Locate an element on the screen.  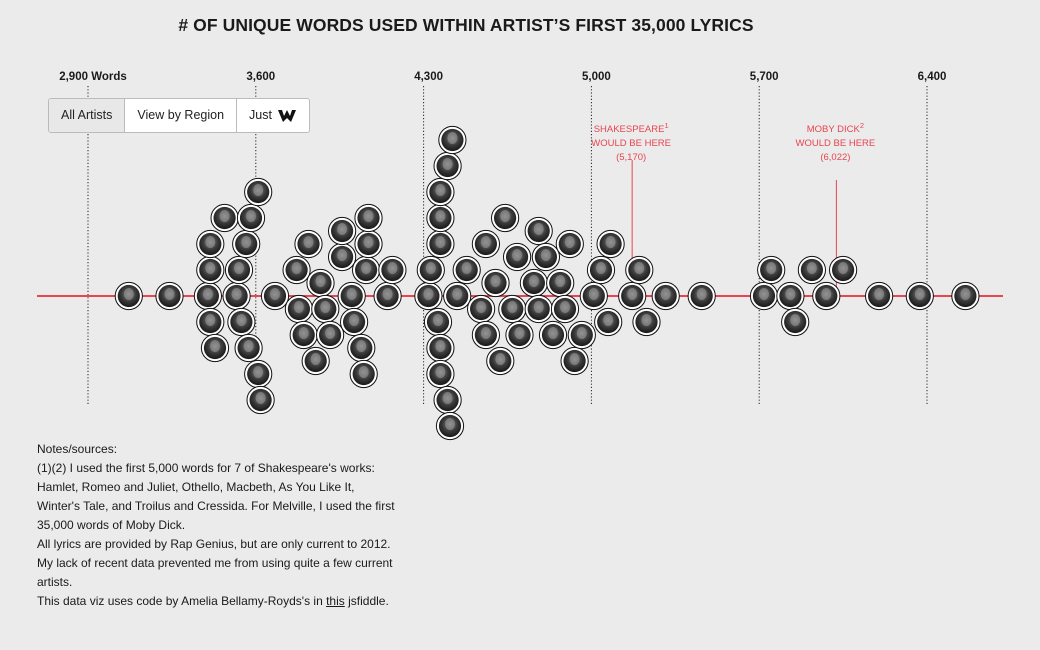
just-wu-tang-button: Just is located at coordinates (273, 115).